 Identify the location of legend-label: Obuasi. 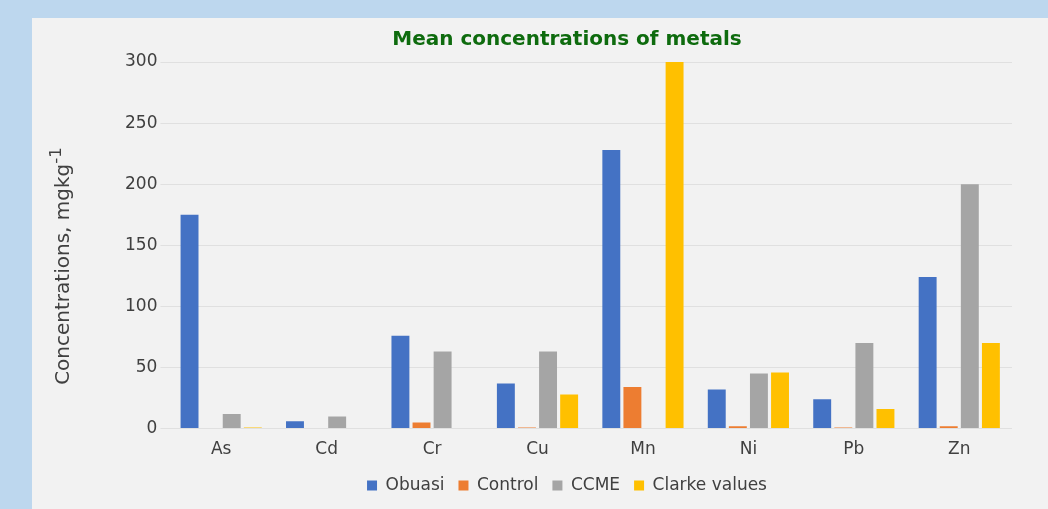
(415, 483).